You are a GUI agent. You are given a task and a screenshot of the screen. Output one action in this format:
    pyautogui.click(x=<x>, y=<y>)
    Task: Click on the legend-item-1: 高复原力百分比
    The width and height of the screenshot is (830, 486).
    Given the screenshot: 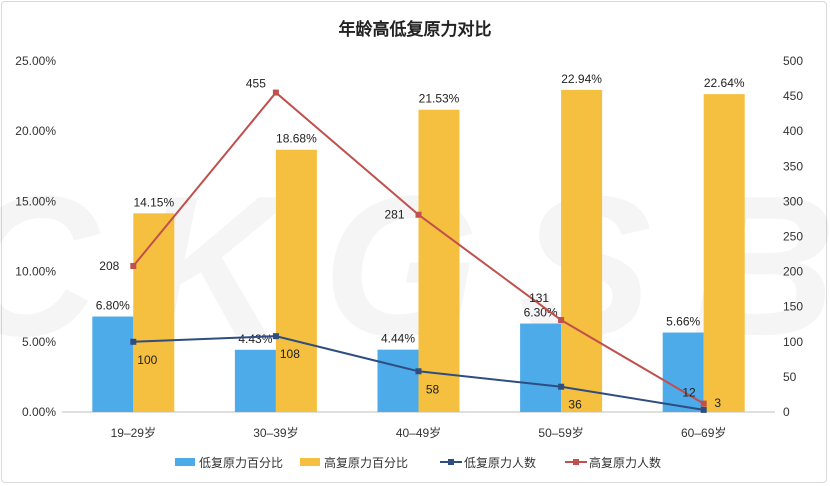 What is the action you would take?
    pyautogui.click(x=354, y=462)
    